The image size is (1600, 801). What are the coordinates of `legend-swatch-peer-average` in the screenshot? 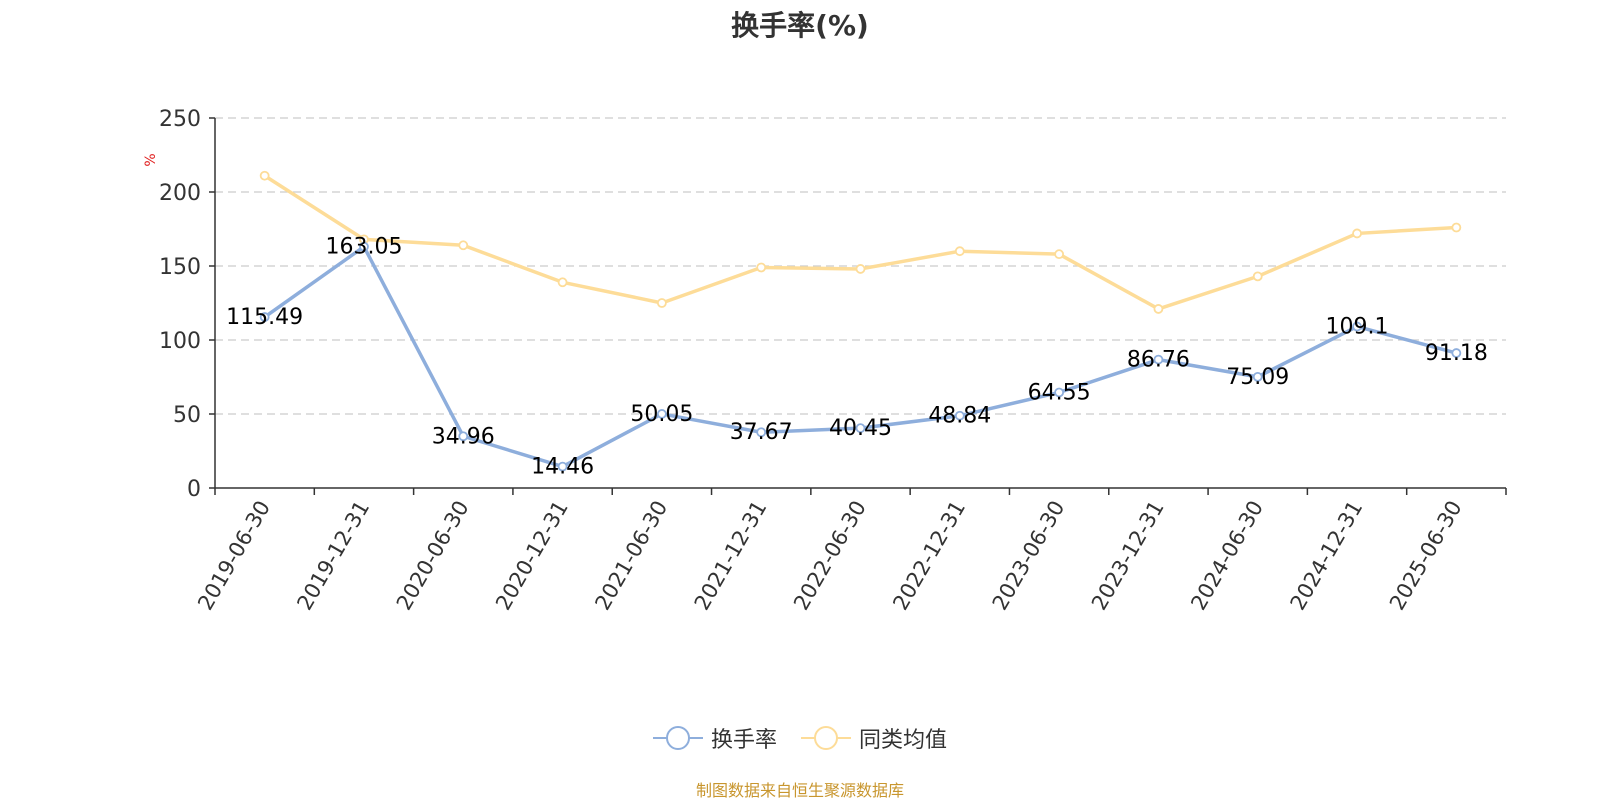 It's located at (826, 738).